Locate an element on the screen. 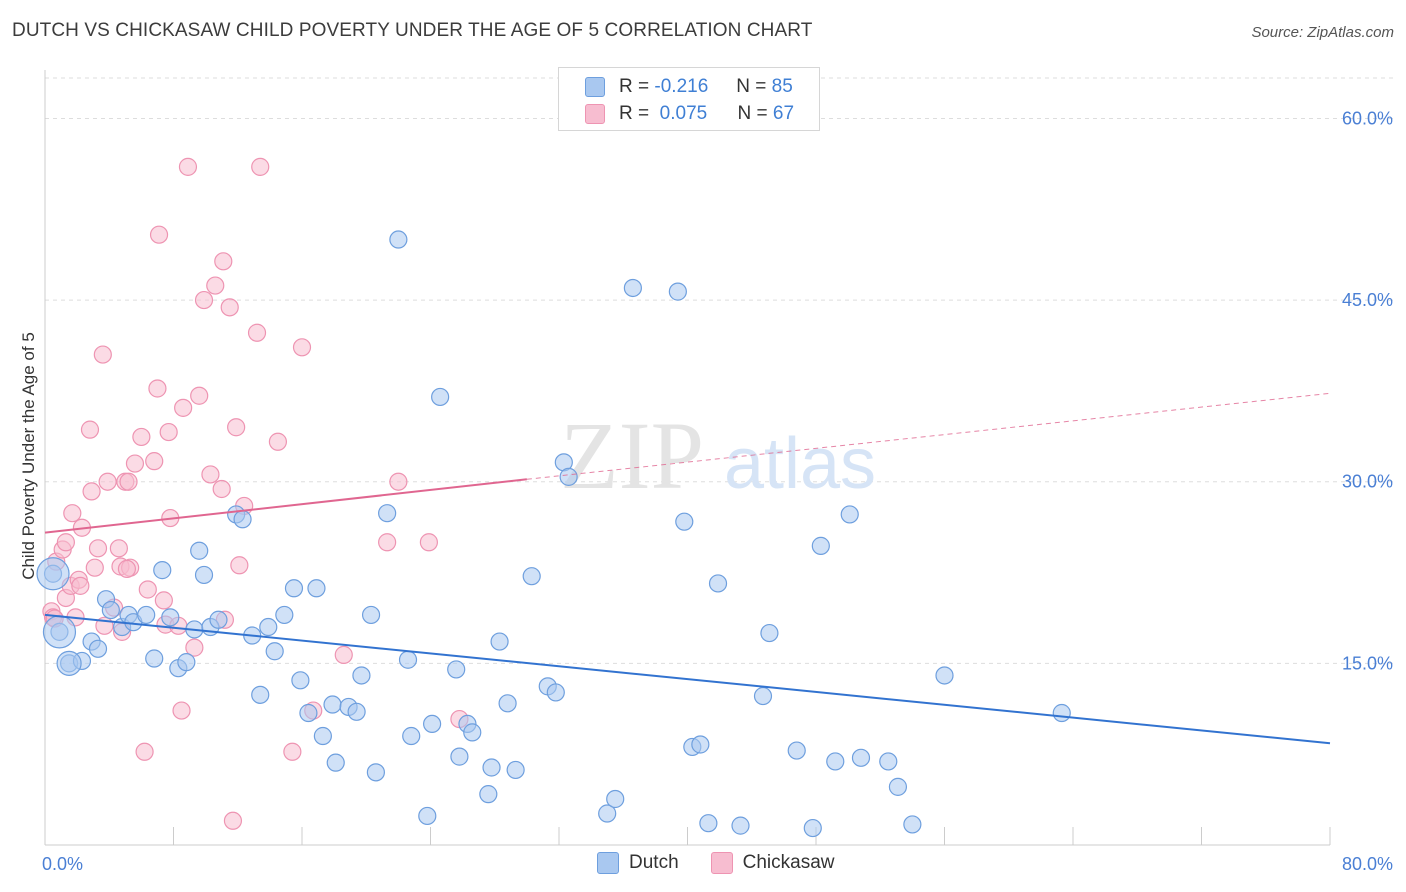 The image size is (1406, 892). y-axis-label: Child Poverty Under the Age of 5 is located at coordinates (28, 456).